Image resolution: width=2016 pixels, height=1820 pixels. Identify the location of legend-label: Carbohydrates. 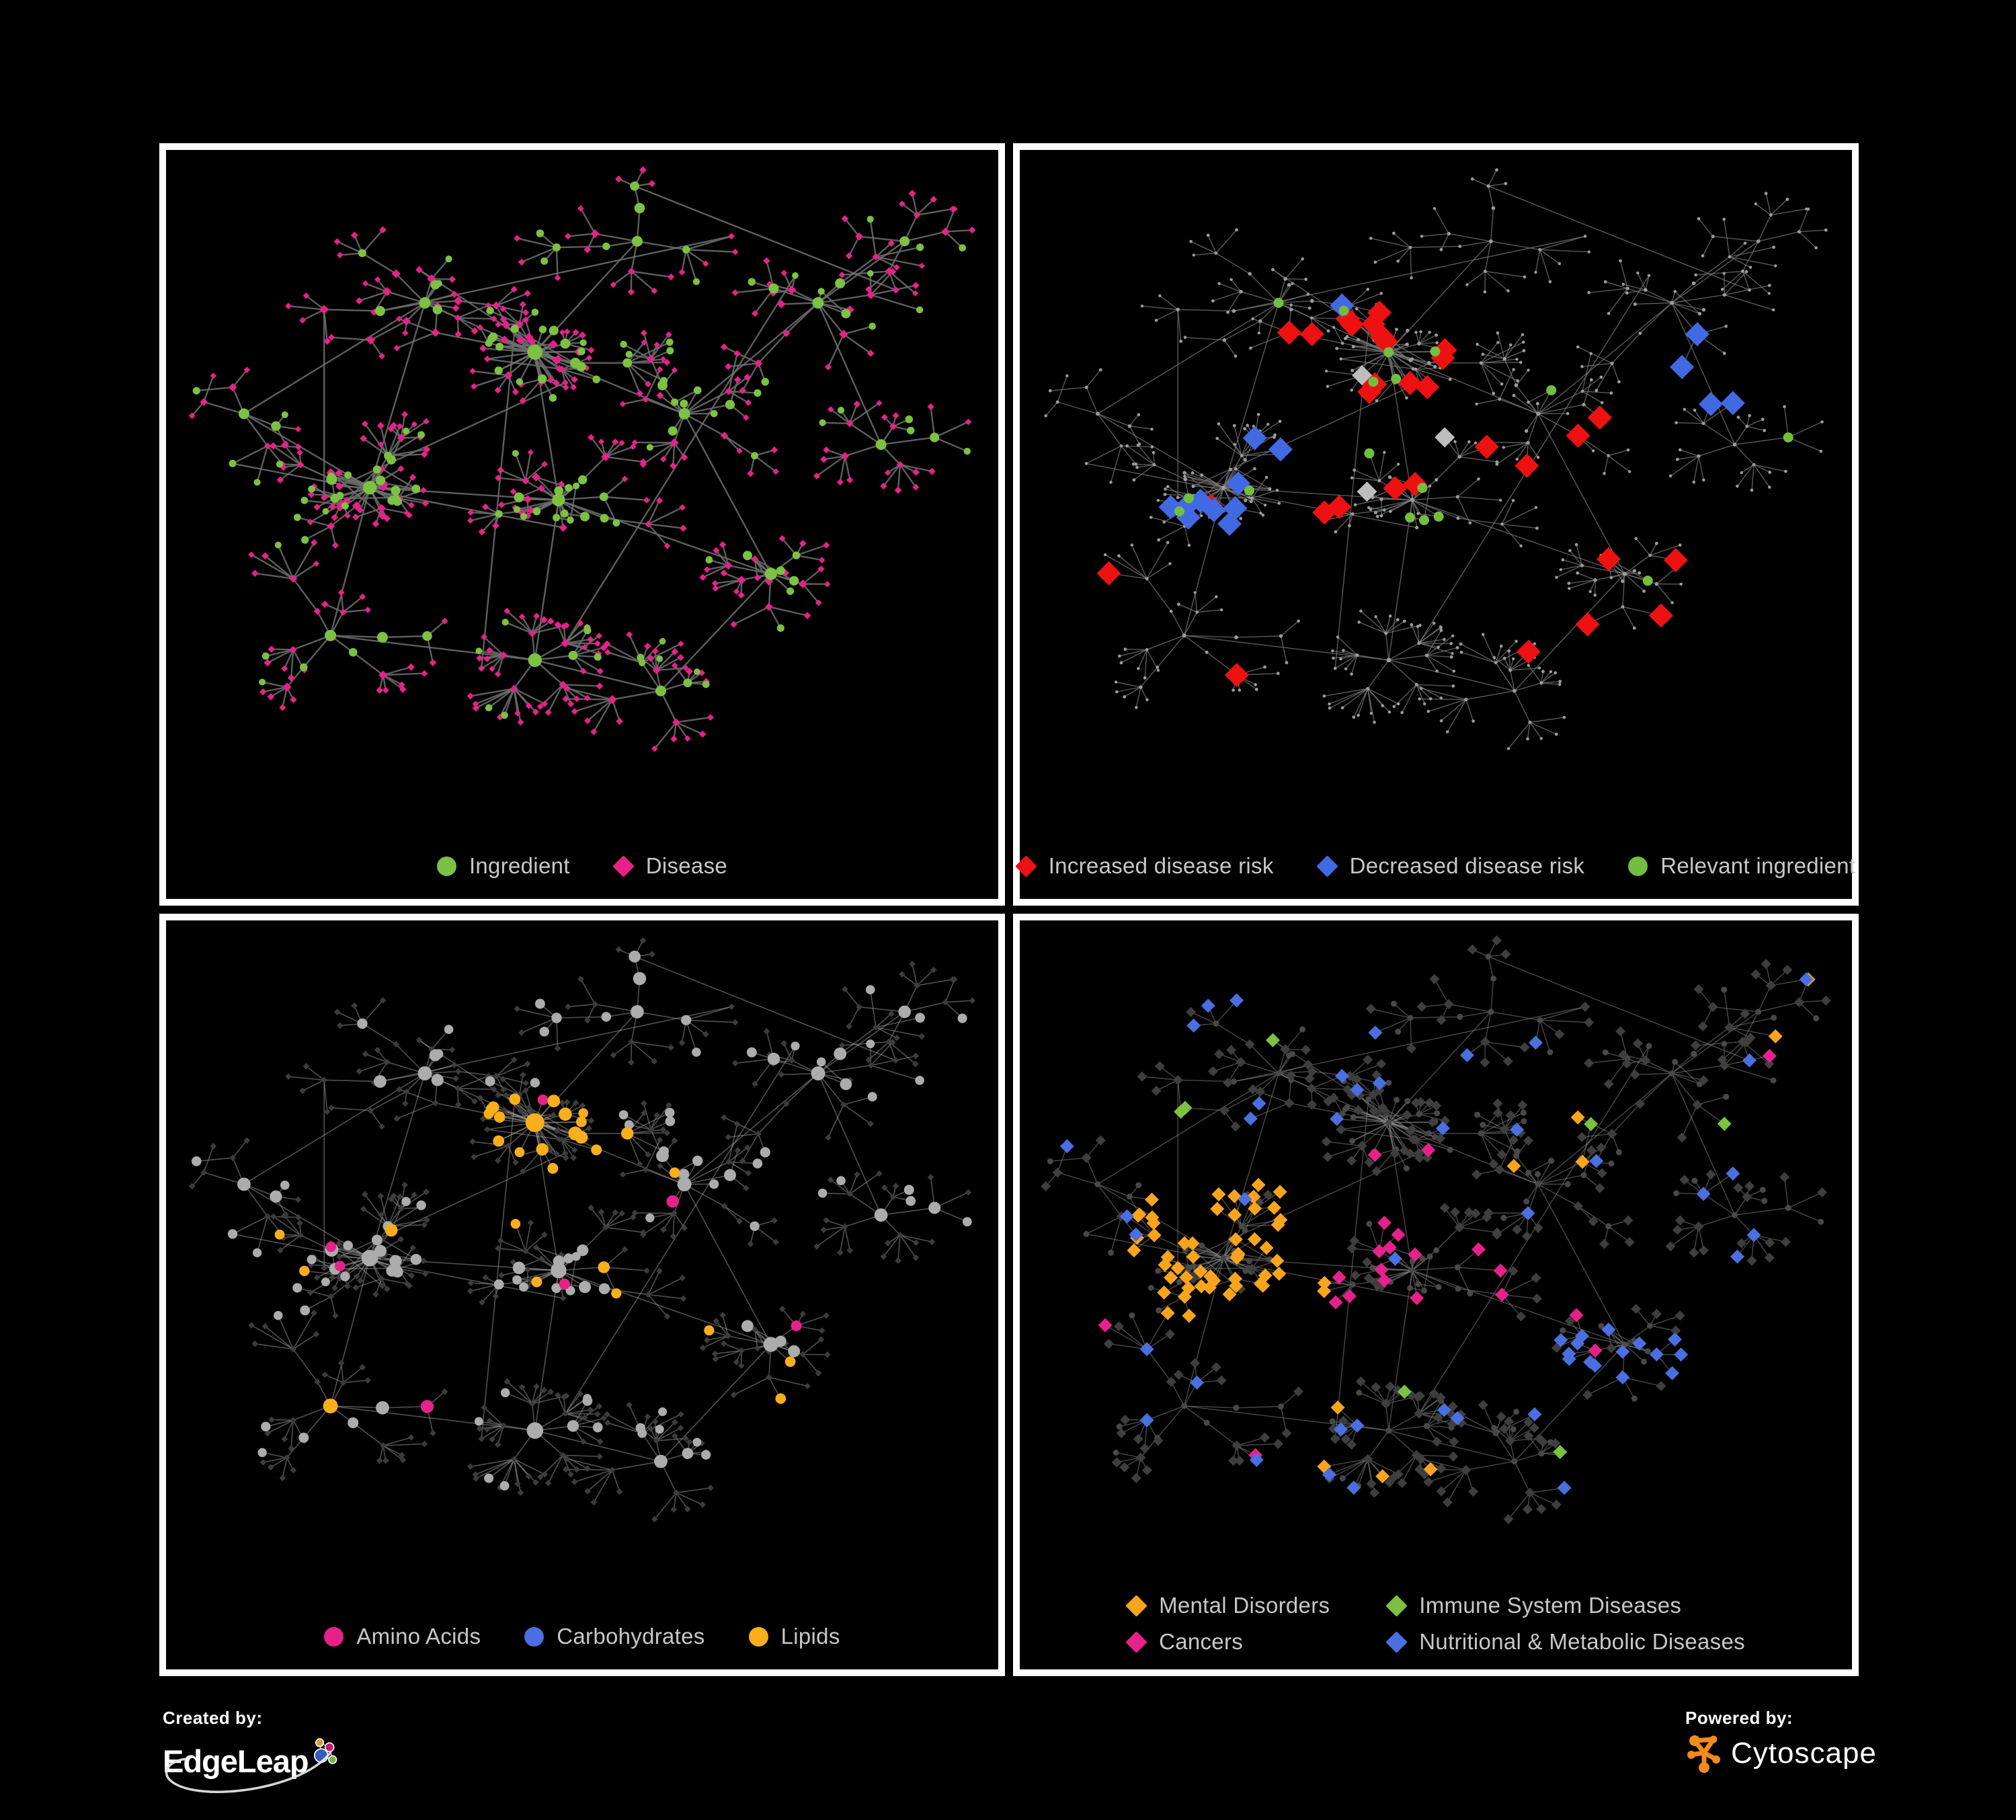
(631, 1636).